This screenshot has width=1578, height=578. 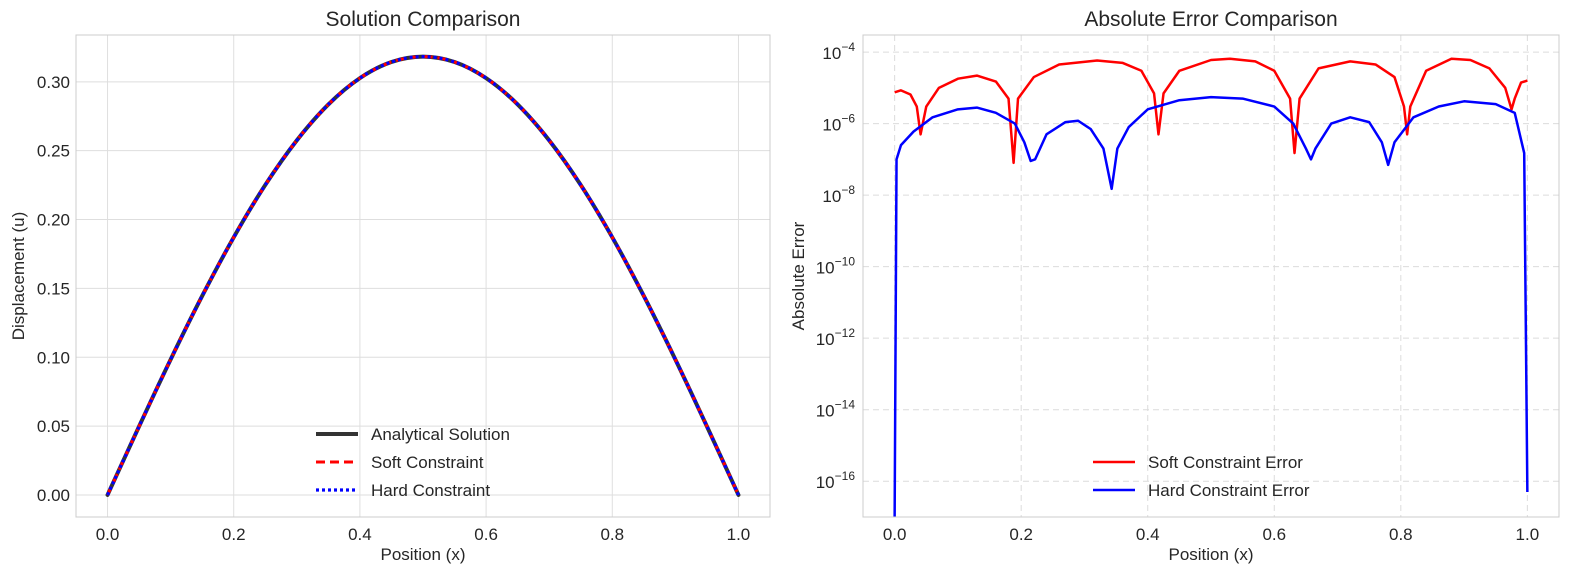 I want to click on chart1-legend-label: Soft Constraint Error, so click(x=1225, y=462).